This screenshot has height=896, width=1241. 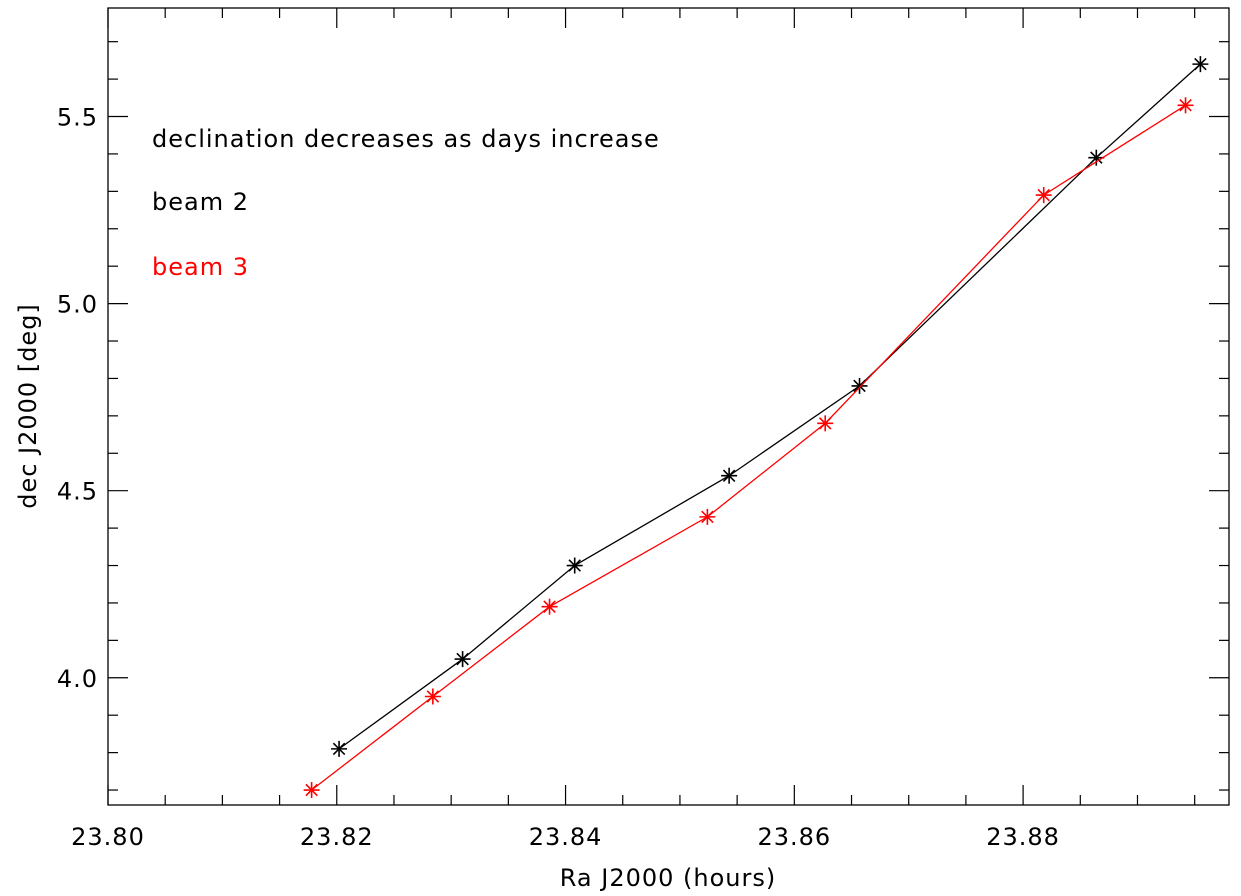 What do you see at coordinates (794, 837) in the screenshot?
I see `x-tick-label: 23.86` at bounding box center [794, 837].